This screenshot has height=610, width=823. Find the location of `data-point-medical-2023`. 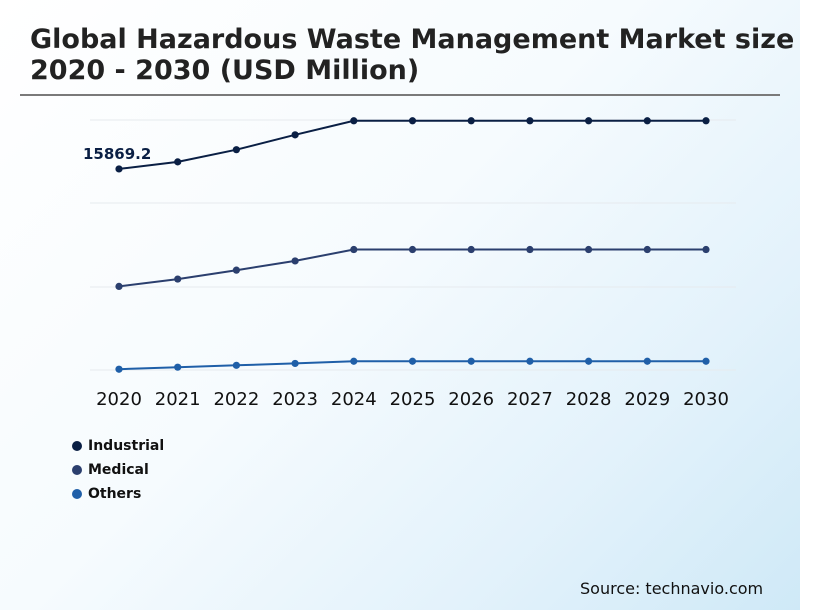

data-point-medical-2023 is located at coordinates (295, 261).